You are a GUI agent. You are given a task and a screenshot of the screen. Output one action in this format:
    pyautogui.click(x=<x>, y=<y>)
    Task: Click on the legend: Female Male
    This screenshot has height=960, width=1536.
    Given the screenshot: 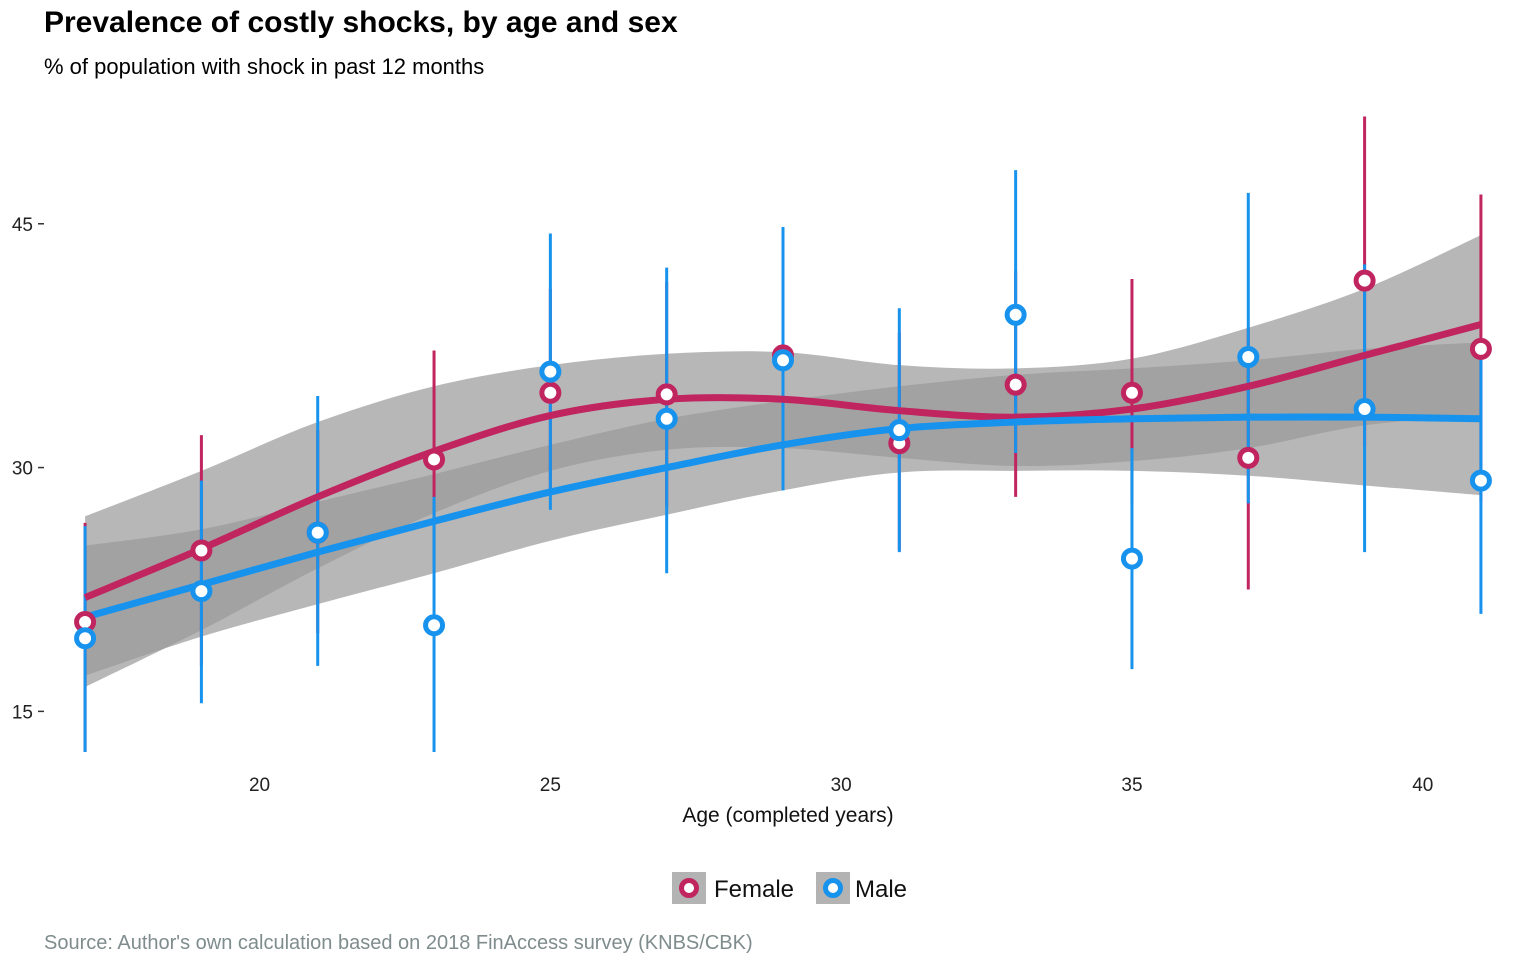 What is the action you would take?
    pyautogui.click(x=789, y=888)
    